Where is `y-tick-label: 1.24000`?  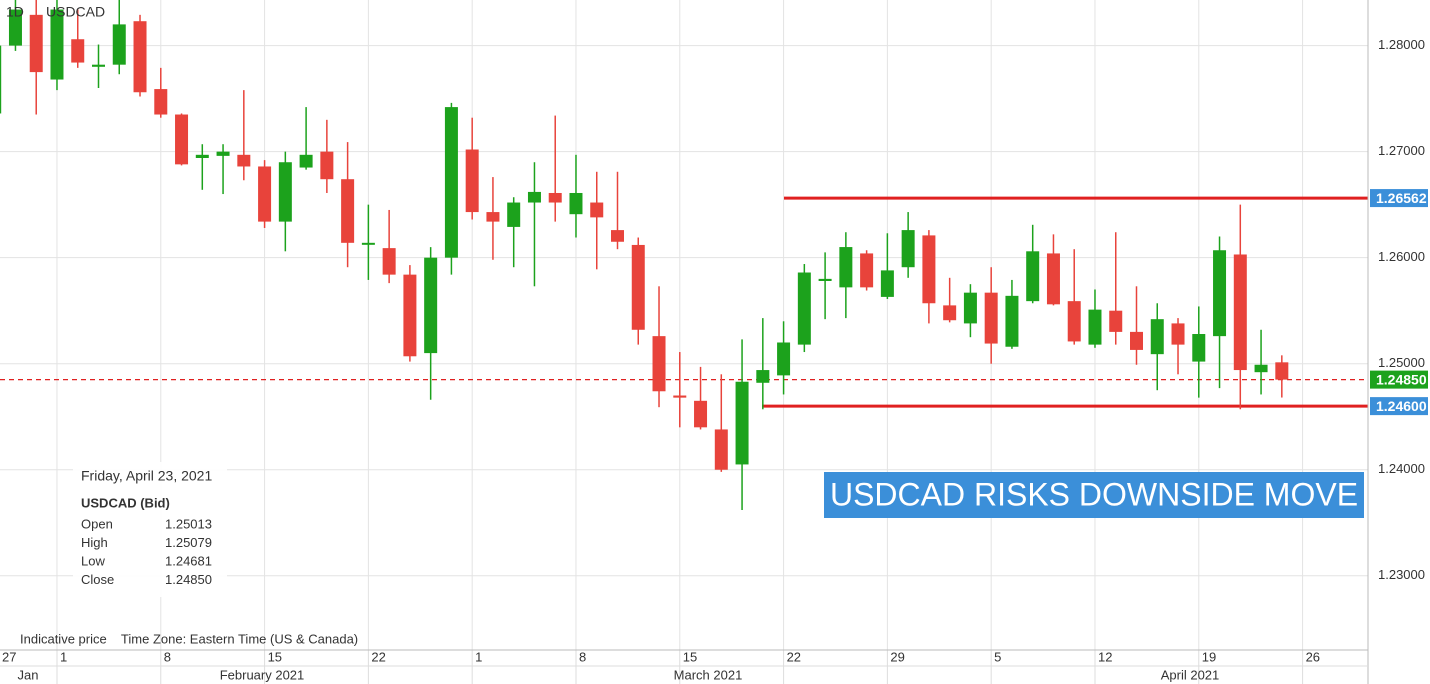
y-tick-label: 1.24000 is located at coordinates (1401, 468).